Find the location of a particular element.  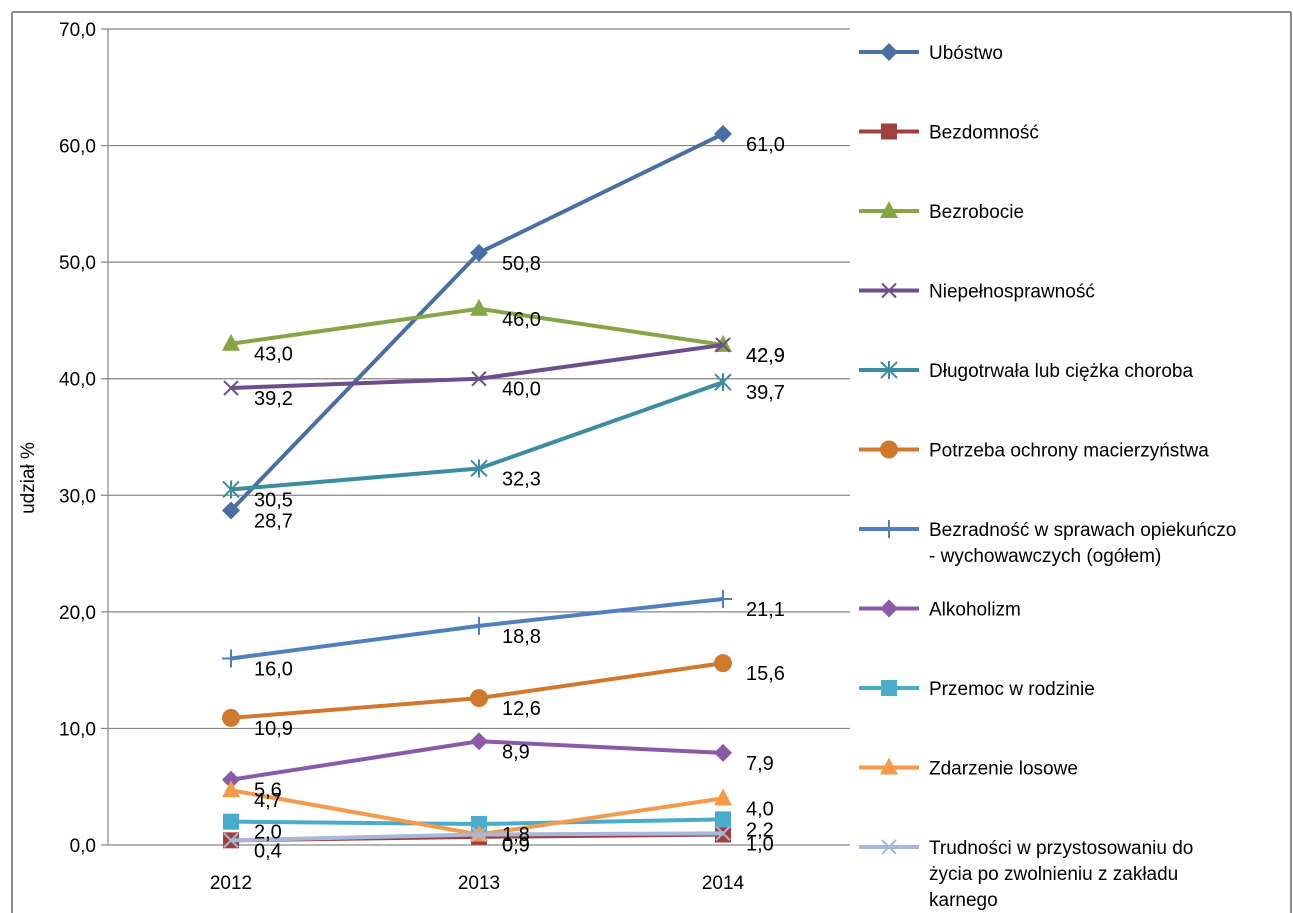

legend-label: Bezrobocie is located at coordinates (976, 212).